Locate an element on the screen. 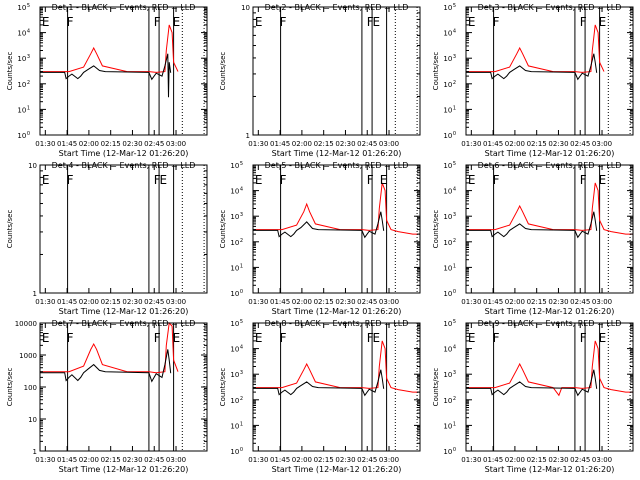 The image size is (640, 480). y-tick-label: 1 is located at coordinates (35, 452).